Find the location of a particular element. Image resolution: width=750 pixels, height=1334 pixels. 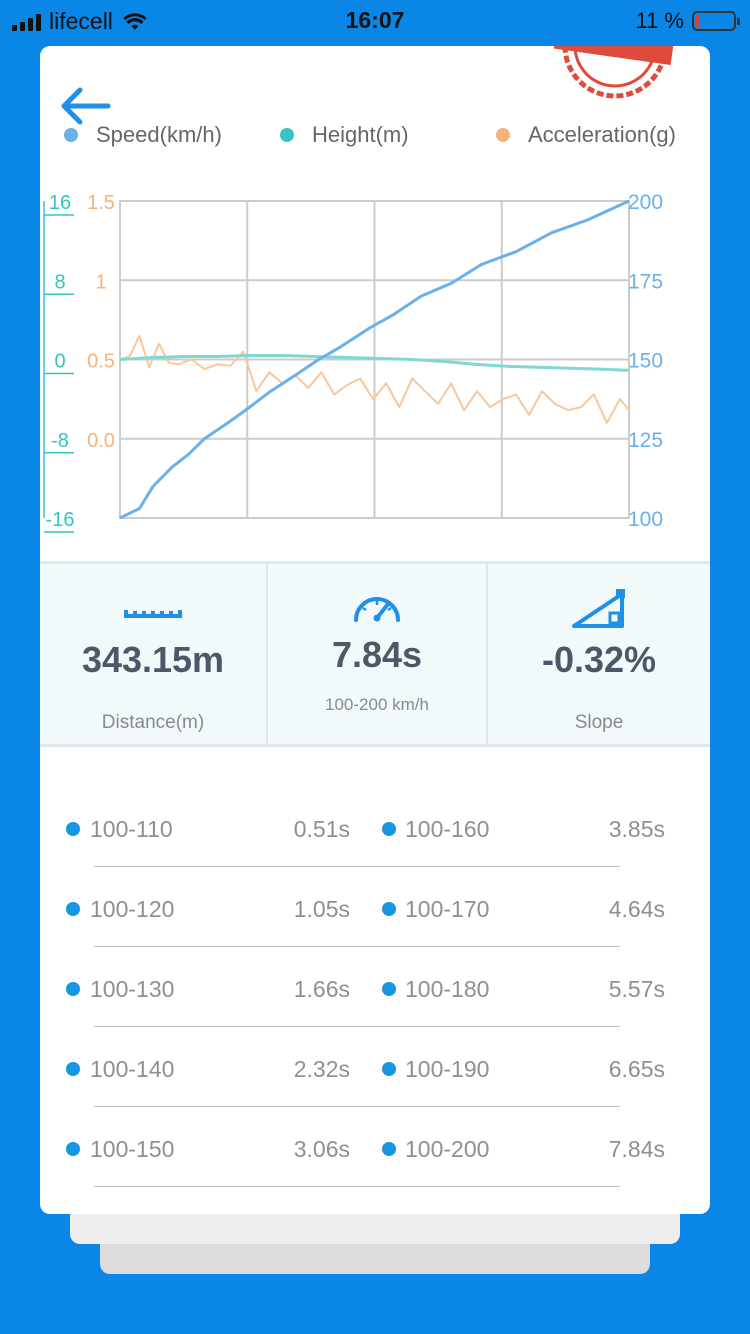

split-time: 1.05s is located at coordinates (321, 909).